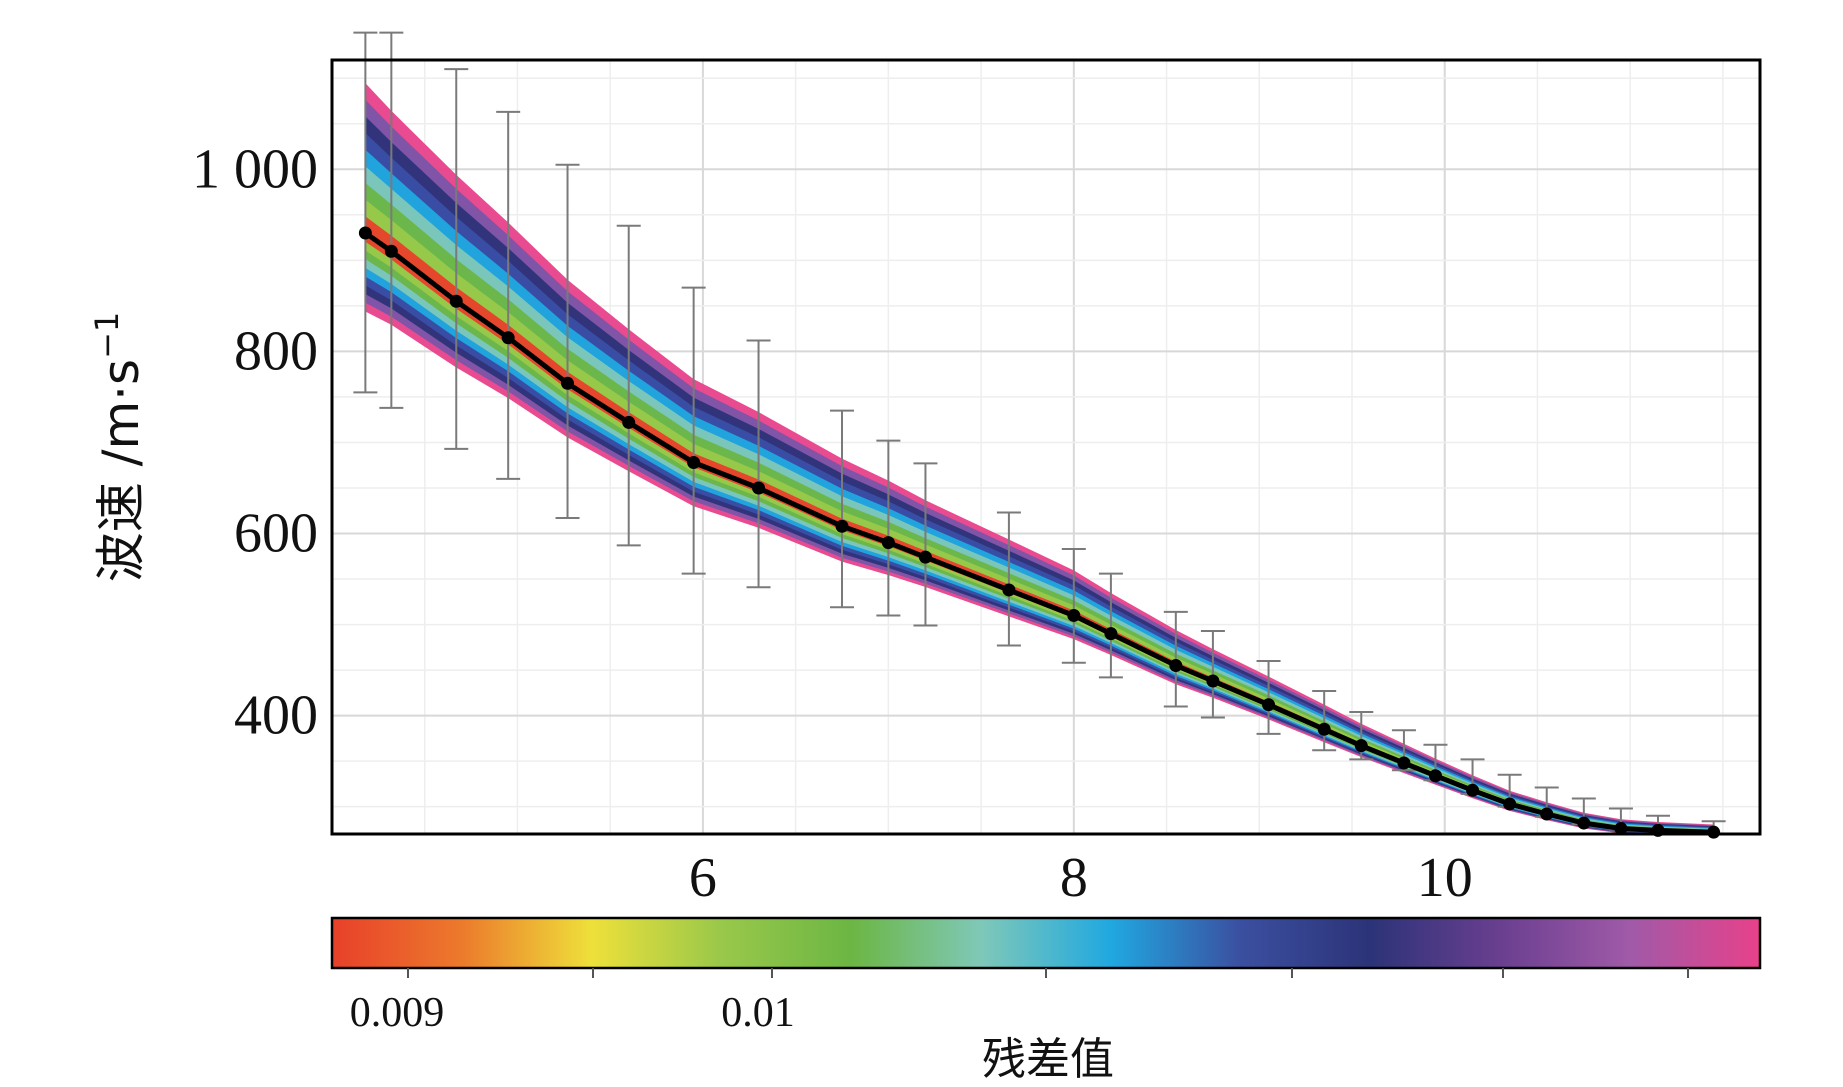 Image resolution: width=1843 pixels, height=1087 pixels. What do you see at coordinates (276, 716) in the screenshot?
I see `y-tick-label: 400` at bounding box center [276, 716].